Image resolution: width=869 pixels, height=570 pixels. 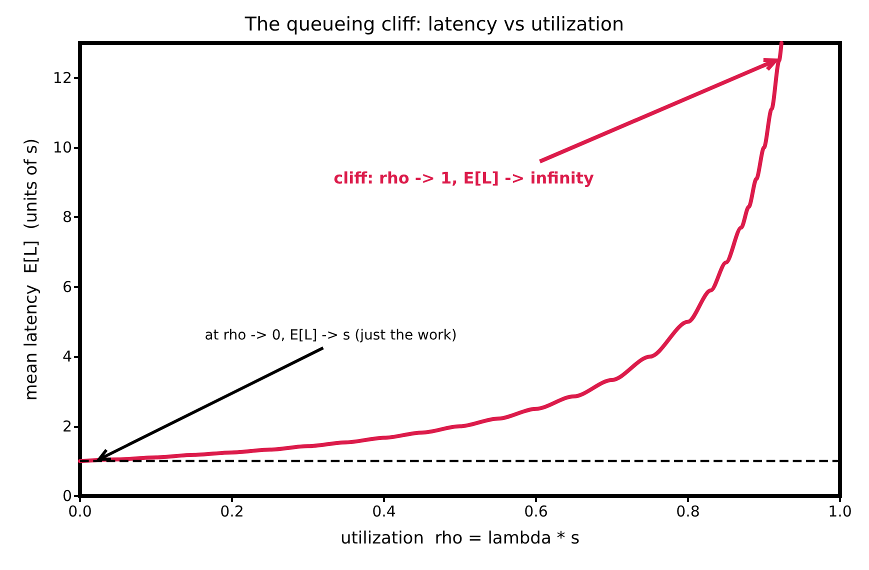 What do you see at coordinates (384, 511) in the screenshot?
I see `x-tick-label: 0.4` at bounding box center [384, 511].